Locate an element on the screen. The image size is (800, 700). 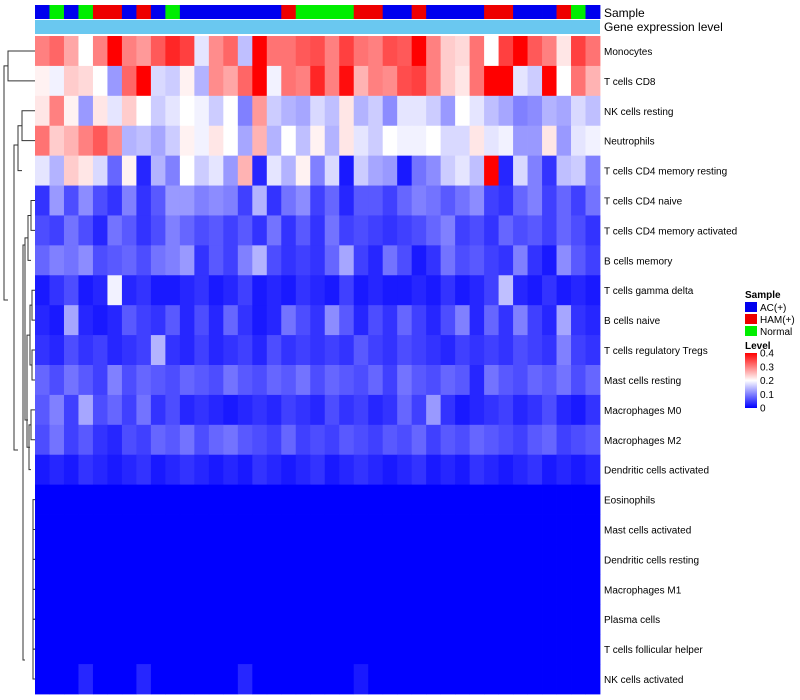
row-label: Plasma cells is located at coordinates (632, 620).